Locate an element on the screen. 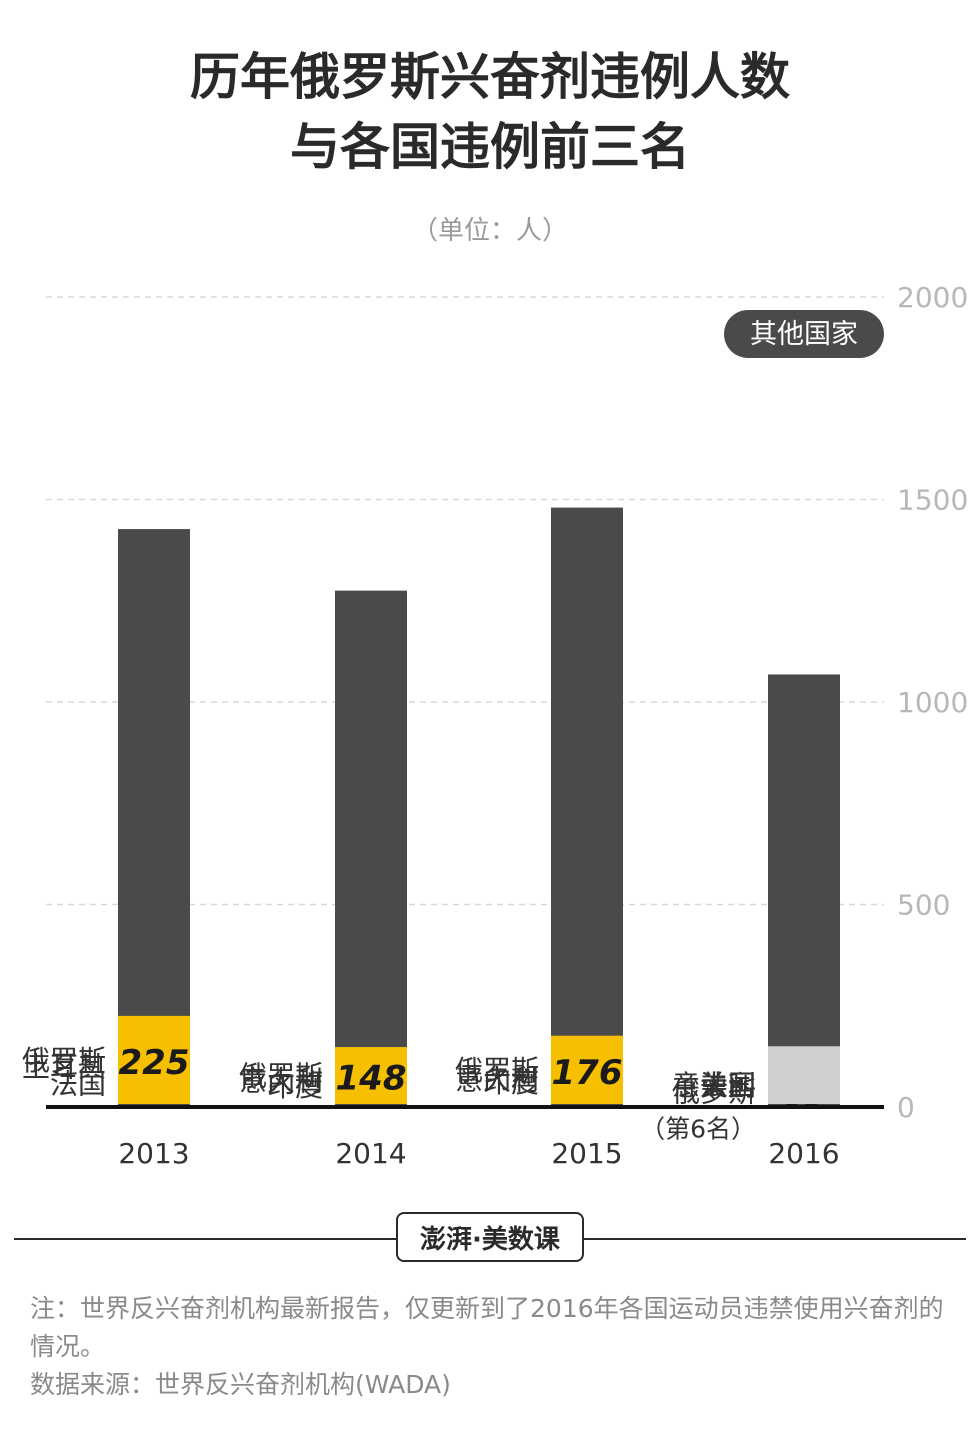 The height and width of the screenshot is (1429, 980). bar-segment-2014-俄罗斯 is located at coordinates (371, 1075).